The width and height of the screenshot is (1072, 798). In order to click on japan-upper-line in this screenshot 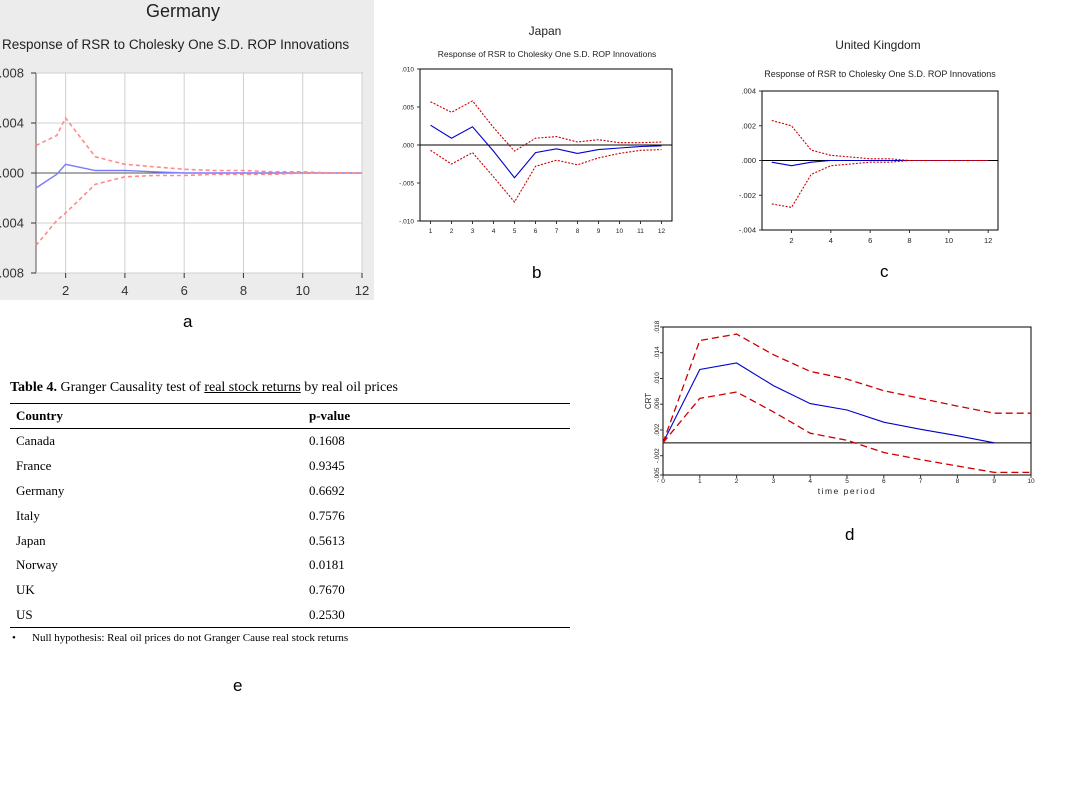, I will do `click(546, 126)`.